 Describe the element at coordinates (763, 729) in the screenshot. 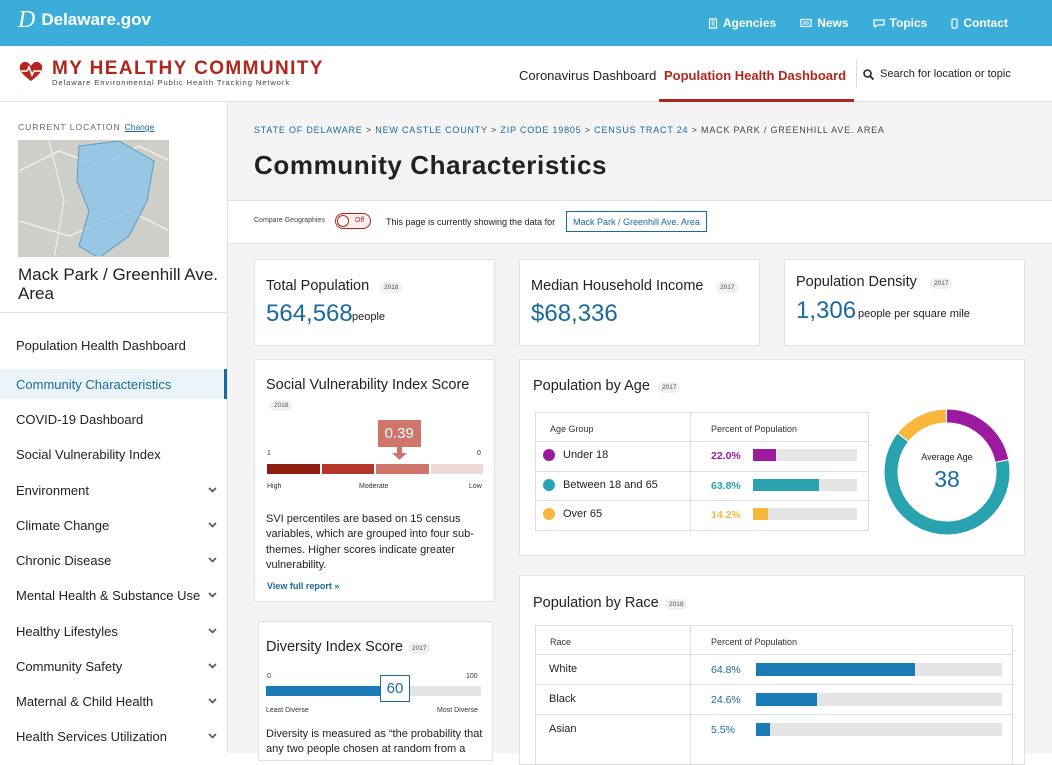

I see `race-row-bar` at that location.